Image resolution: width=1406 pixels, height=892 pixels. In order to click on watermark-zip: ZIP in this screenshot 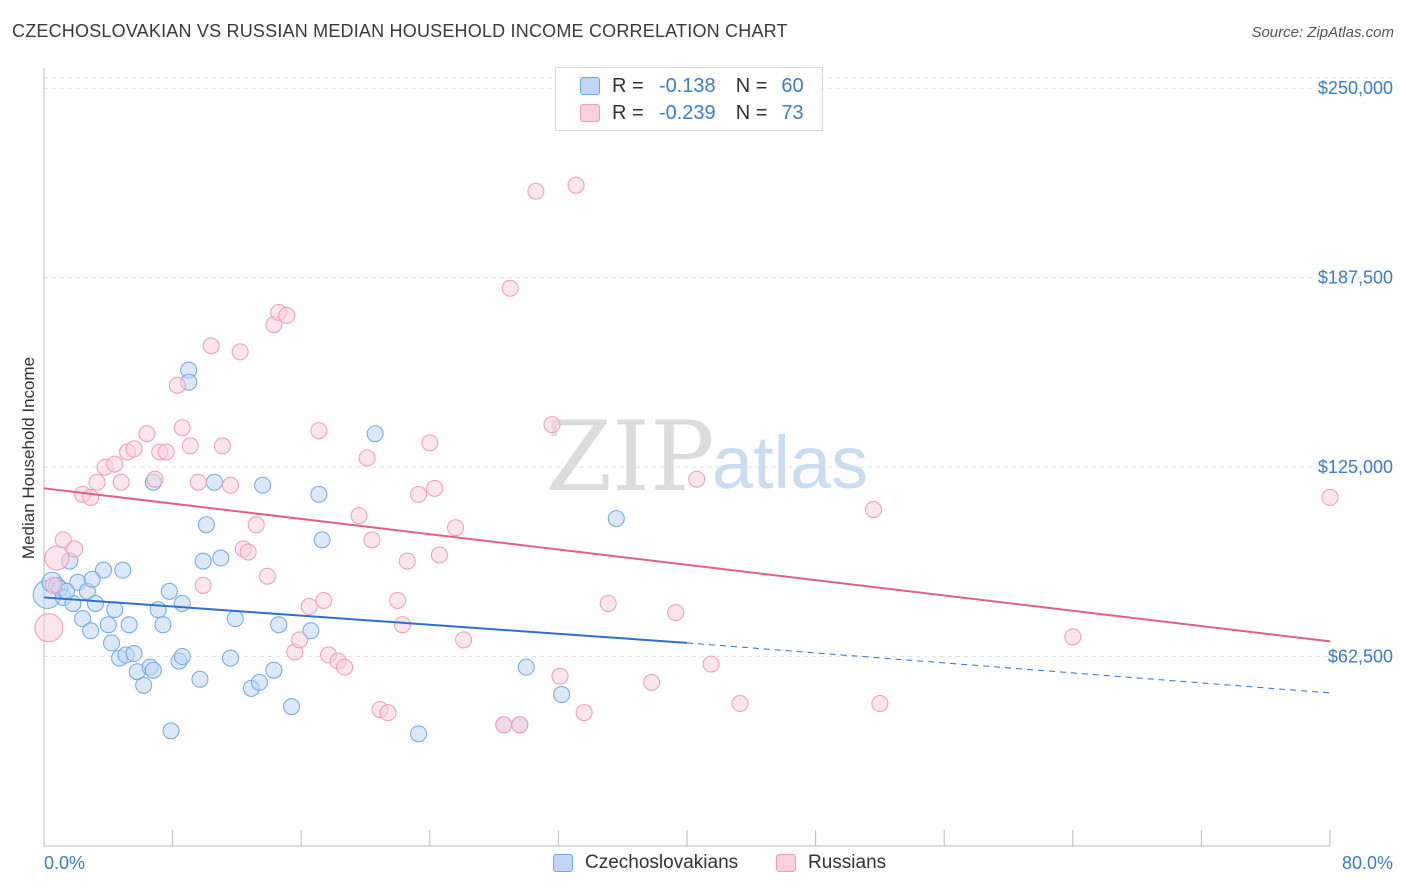, I will do `click(629, 457)`.